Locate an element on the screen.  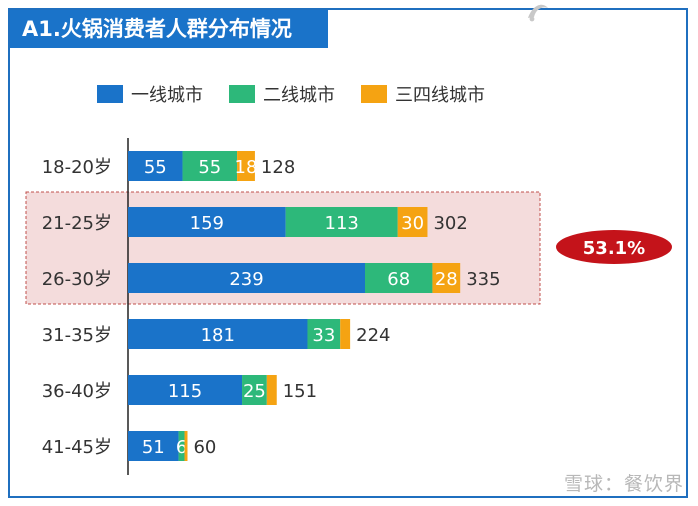
bar-total-label: 302 is located at coordinates (450, 223).